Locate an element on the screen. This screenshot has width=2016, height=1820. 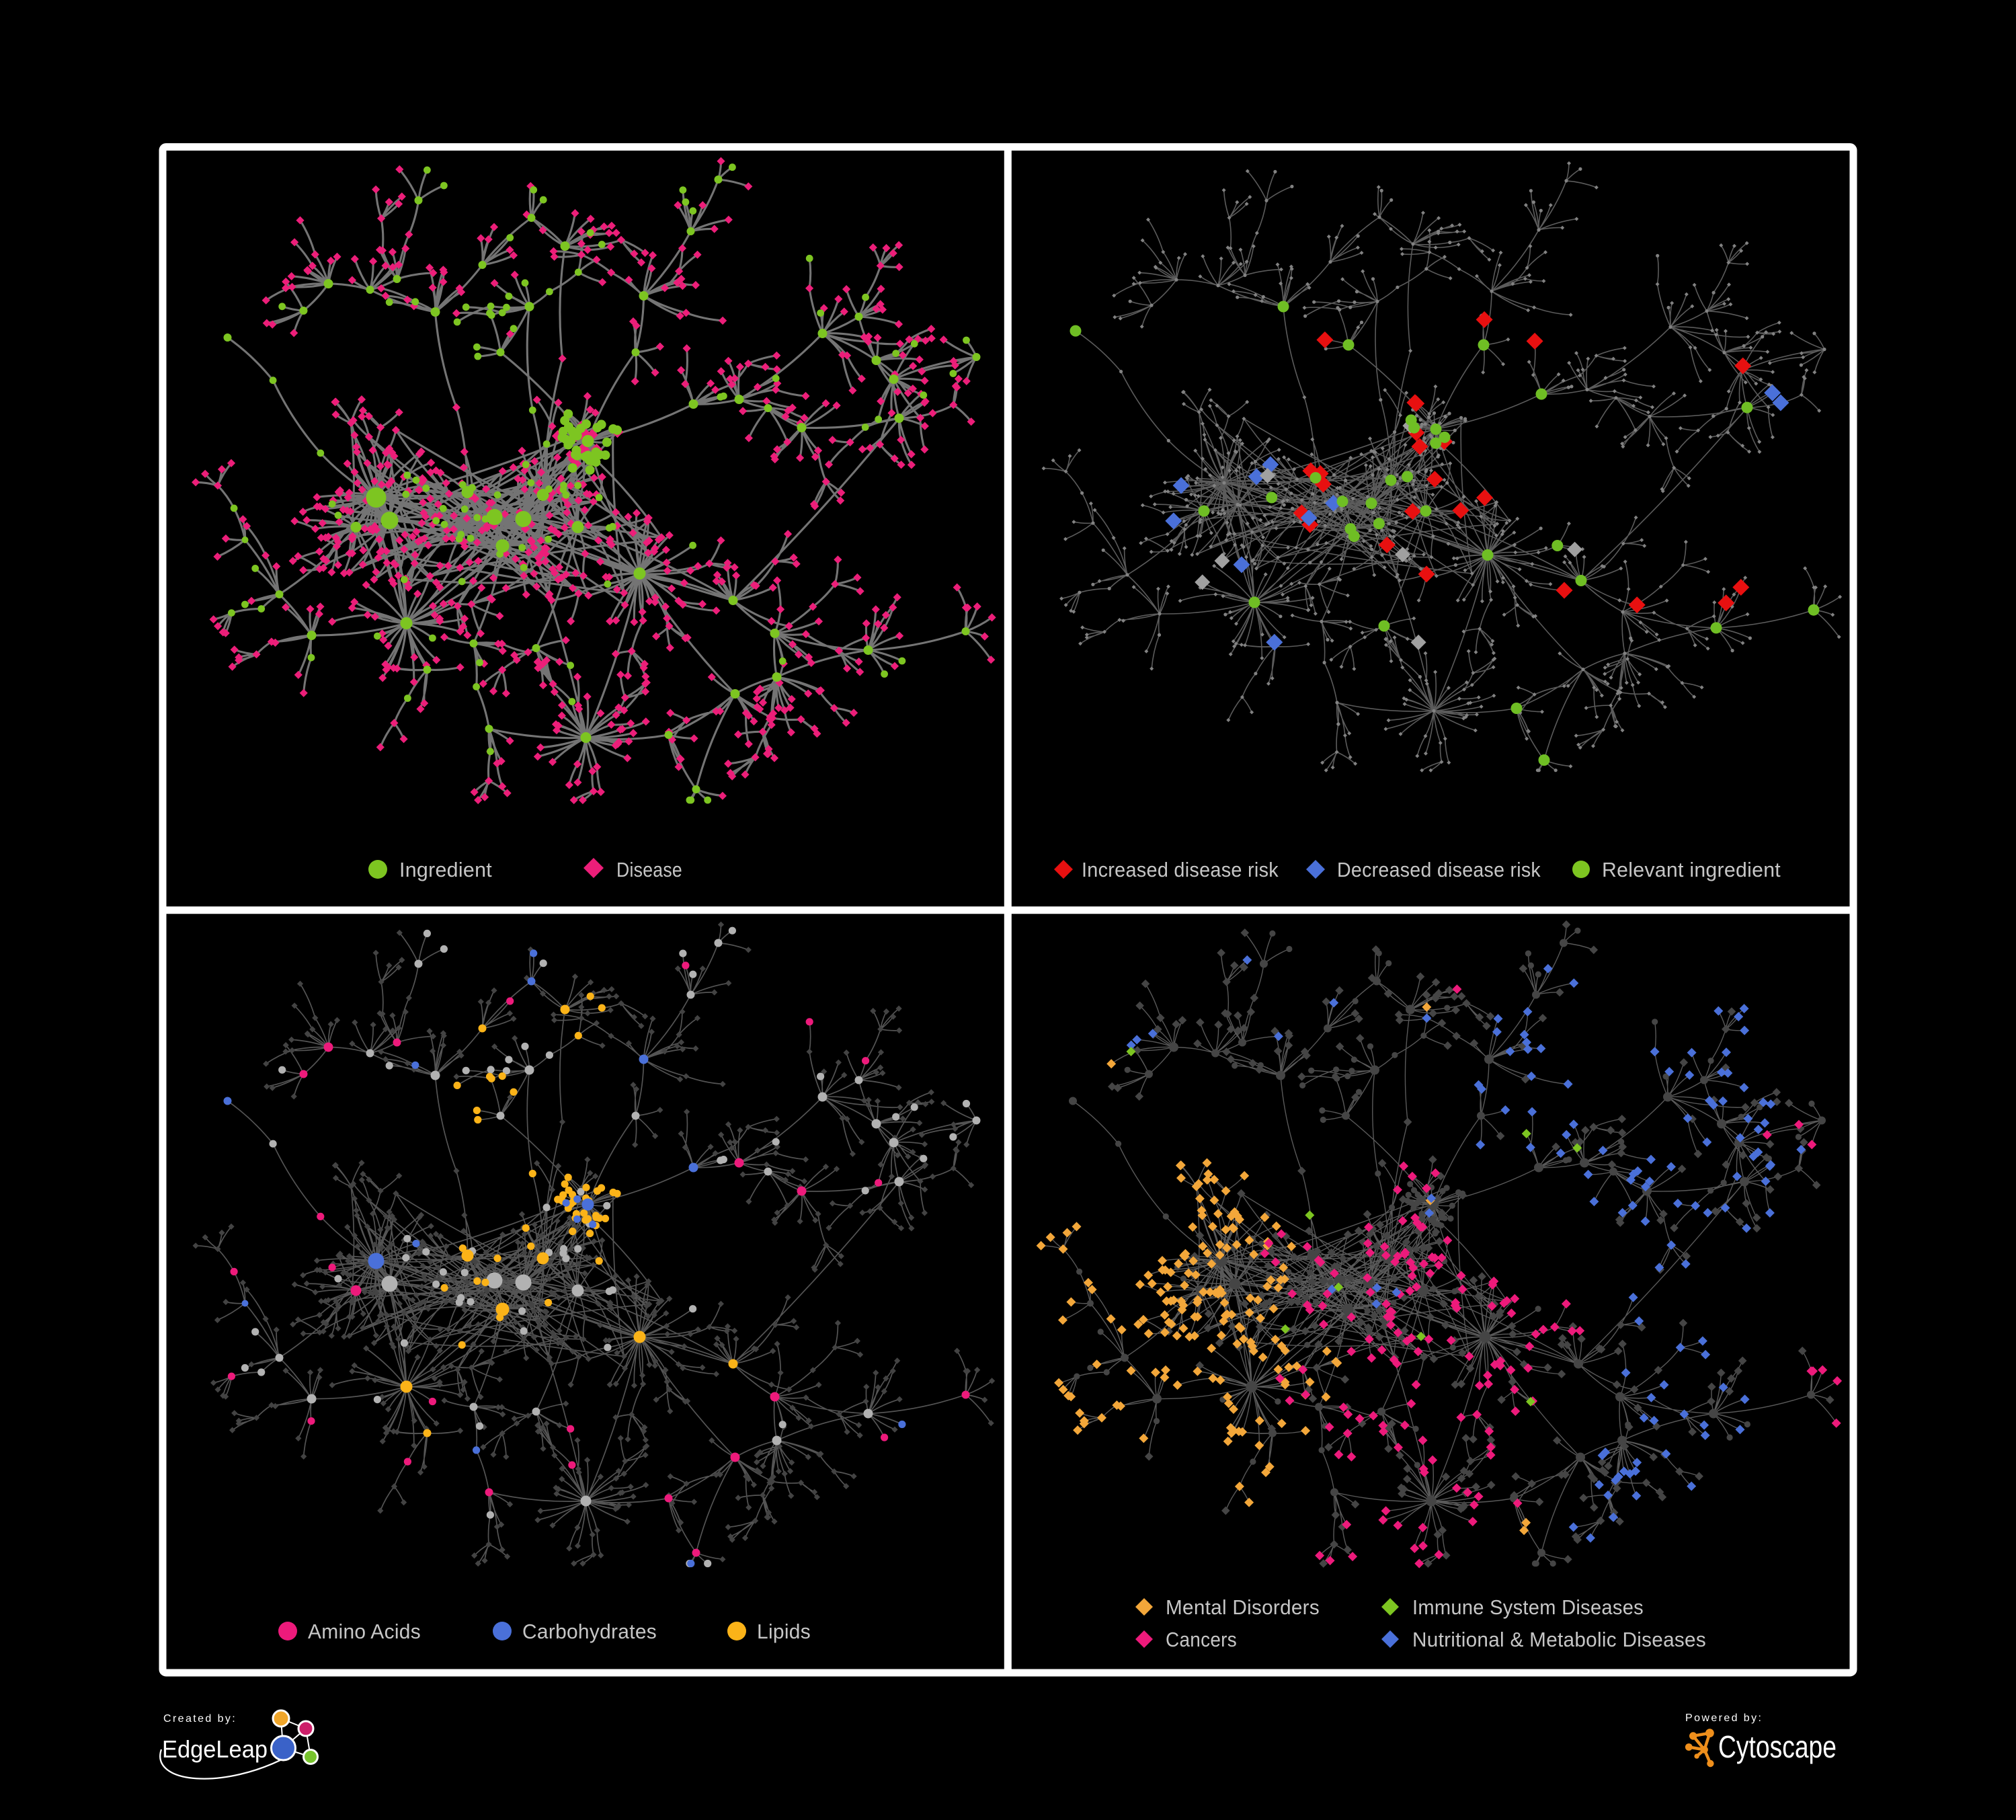
svg-text: Decreased disease risk is located at coordinates (1439, 869).